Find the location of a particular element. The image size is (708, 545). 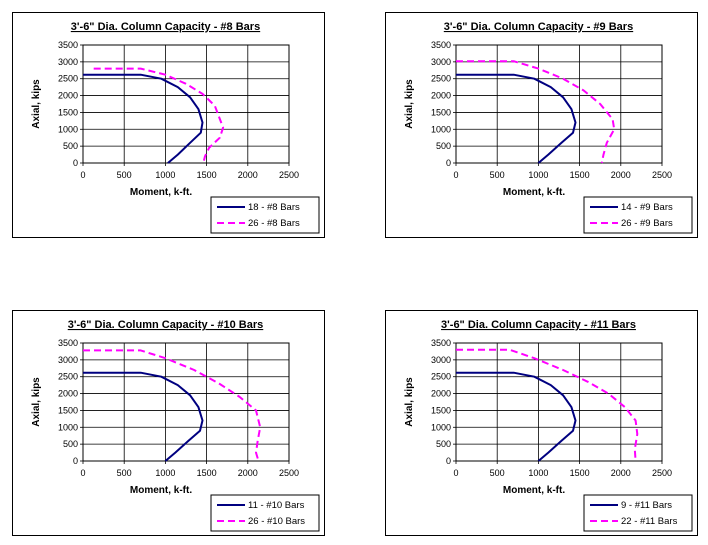

chart-title: 3'-6" Dia. Column Capacity - #11 Bars is located at coordinates (538, 325).